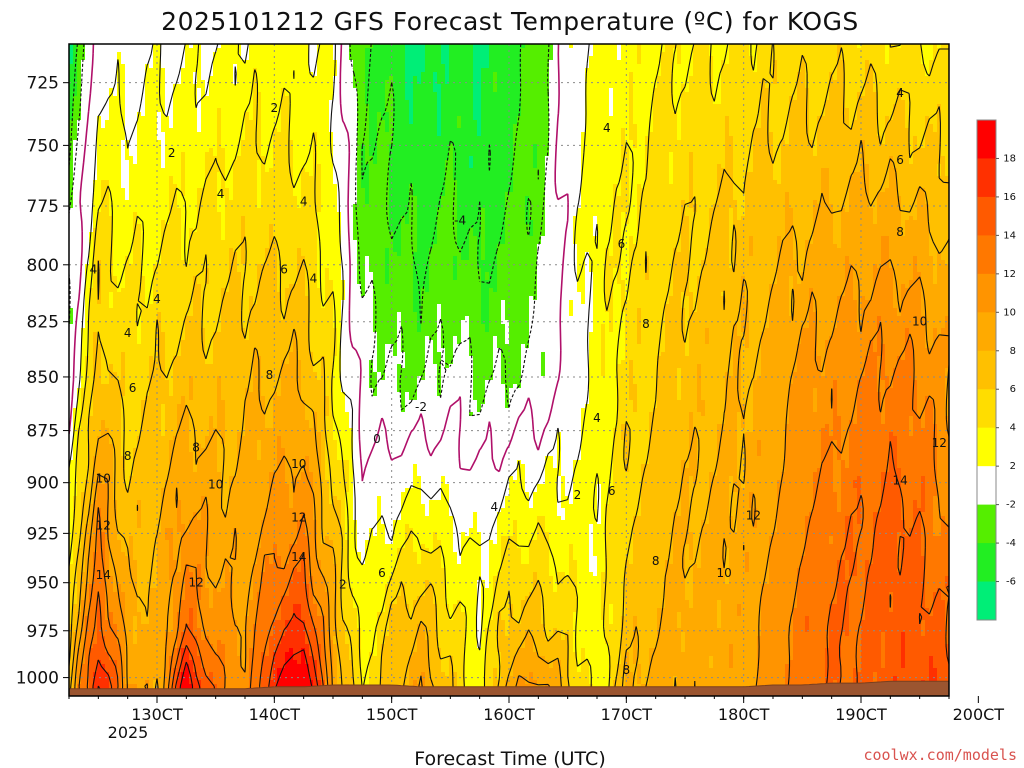 This screenshot has width=1024, height=768. I want to click on colorbar-label: 18, so click(1009, 158).